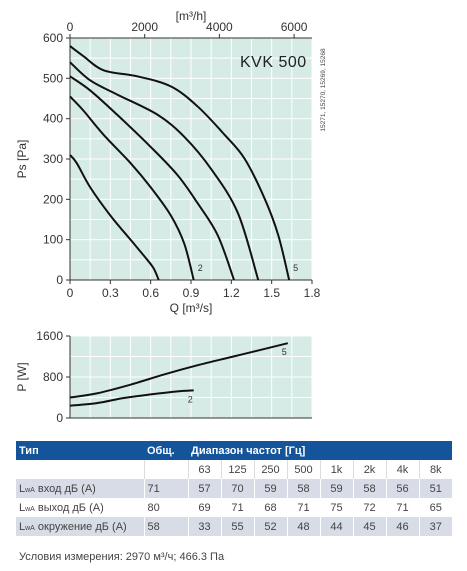 Image resolution: width=467 pixels, height=571 pixels. Describe the element at coordinates (165, 507) in the screenshot. I see `row-total: 80` at that location.